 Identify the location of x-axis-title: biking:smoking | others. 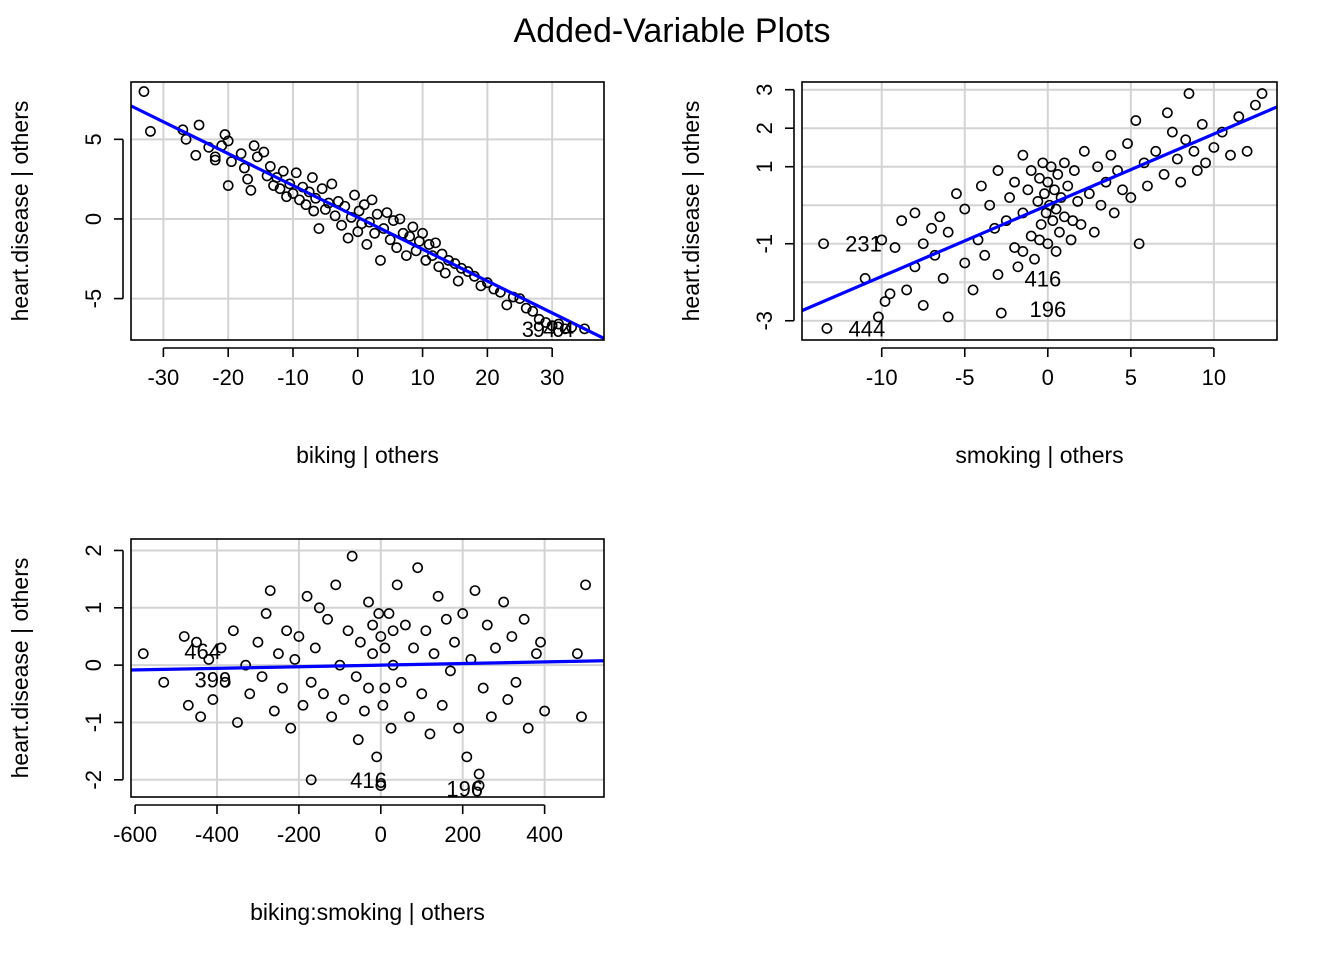
(367, 912).